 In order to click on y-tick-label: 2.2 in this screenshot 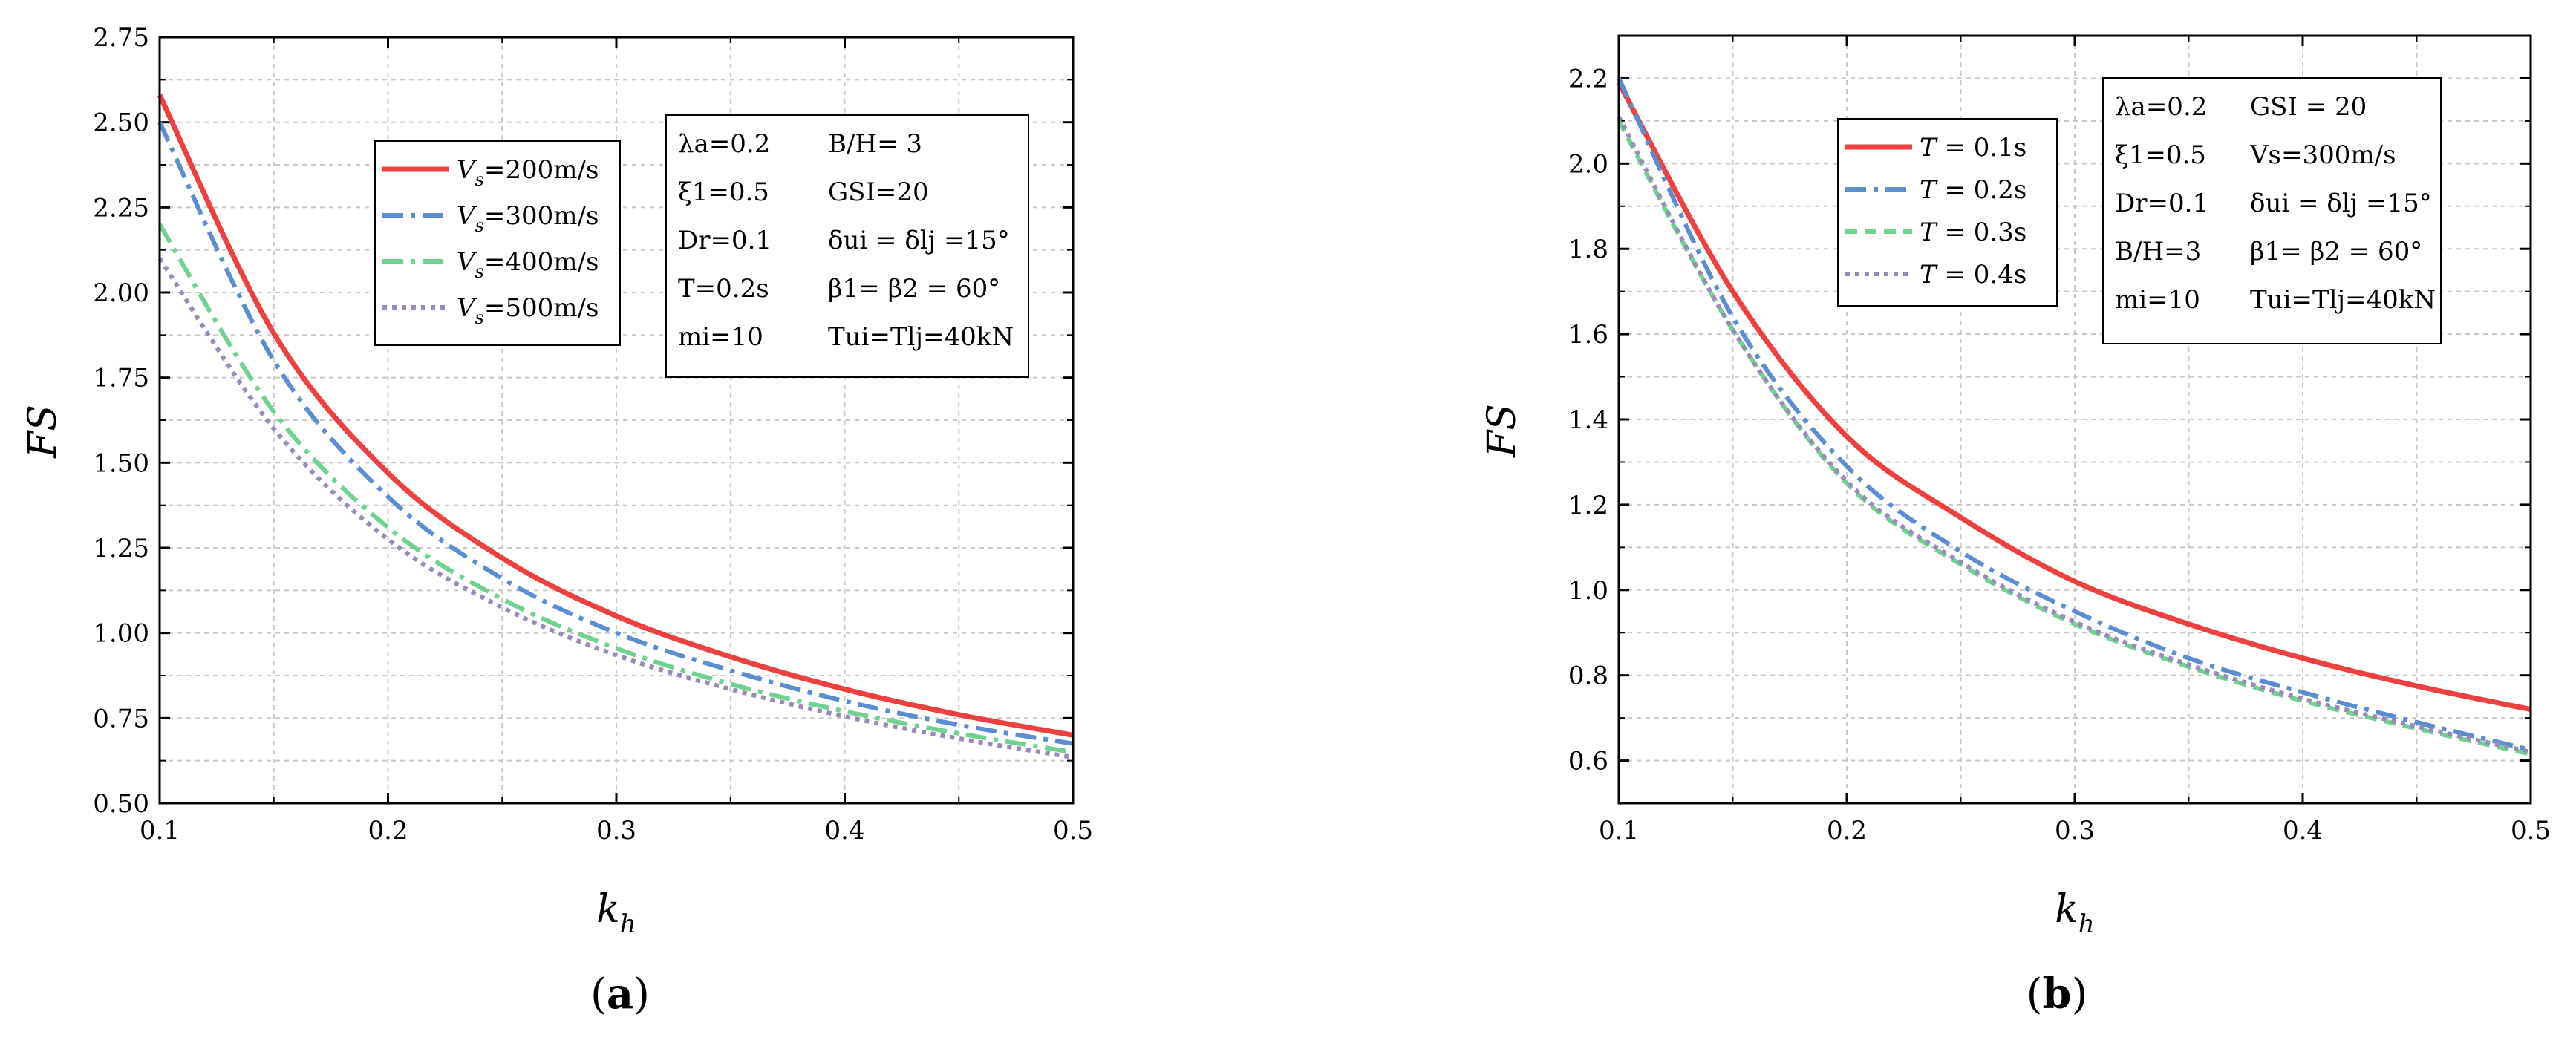, I will do `click(1588, 79)`.